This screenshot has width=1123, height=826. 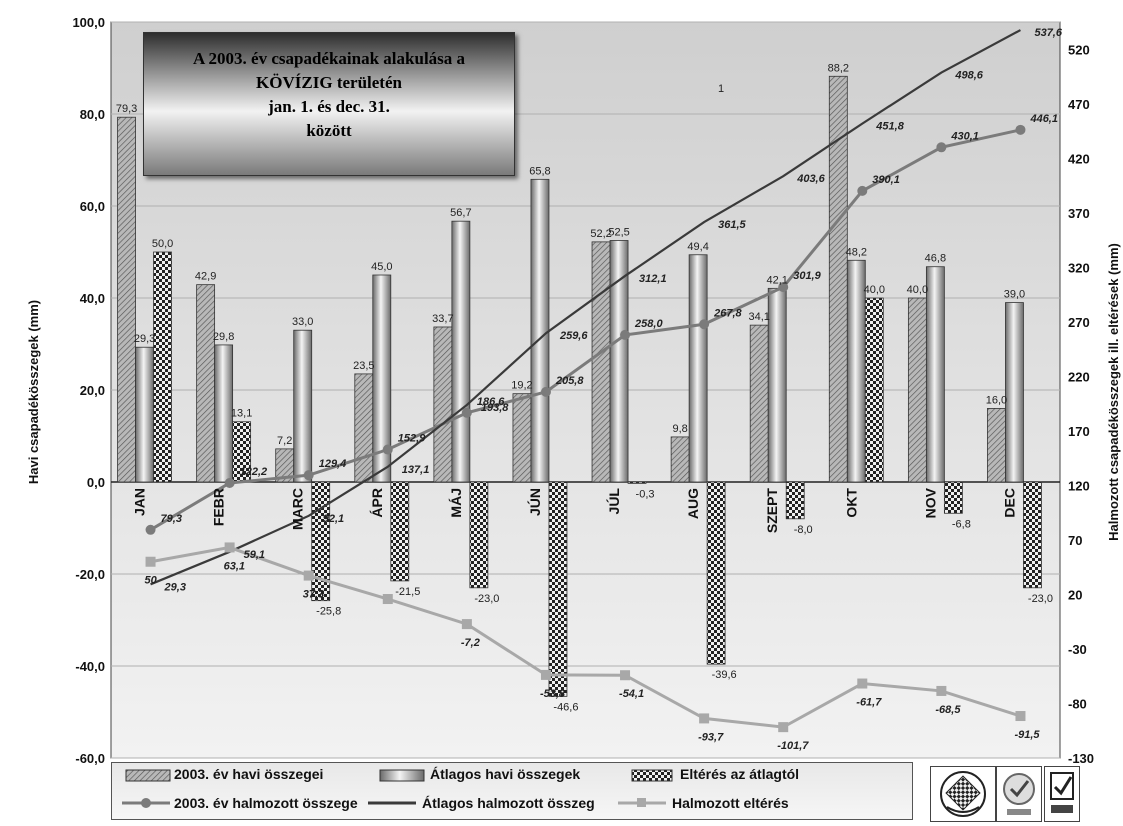 I want to click on bar-value-label: -46,6, so click(x=565, y=707).